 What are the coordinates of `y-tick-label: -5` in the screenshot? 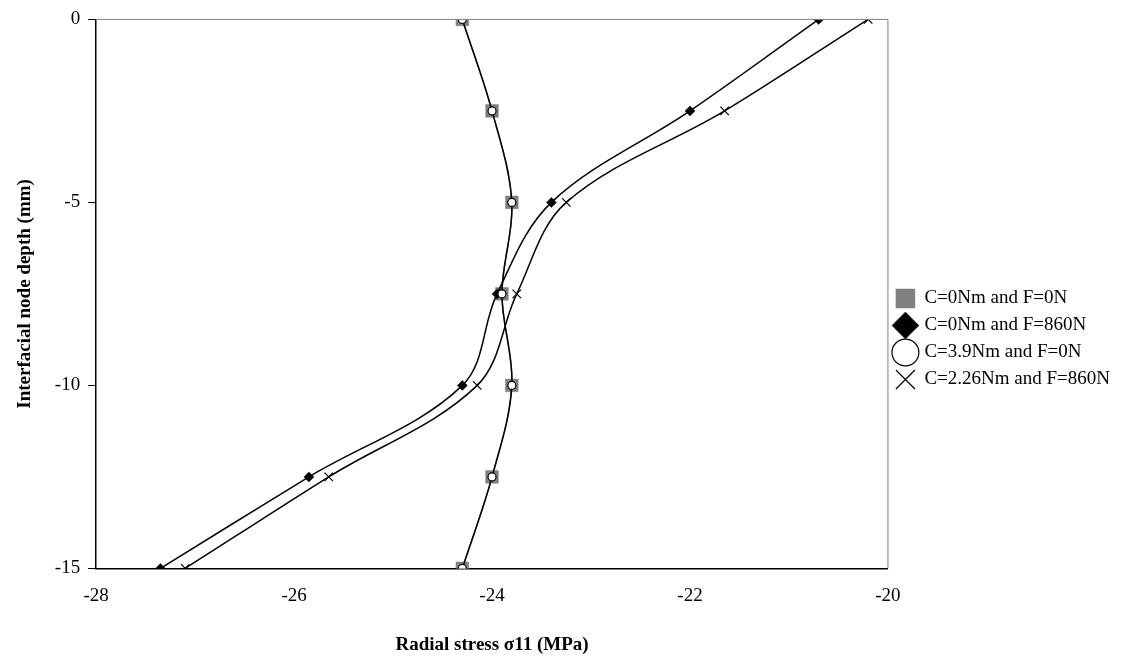 It's located at (72, 201).